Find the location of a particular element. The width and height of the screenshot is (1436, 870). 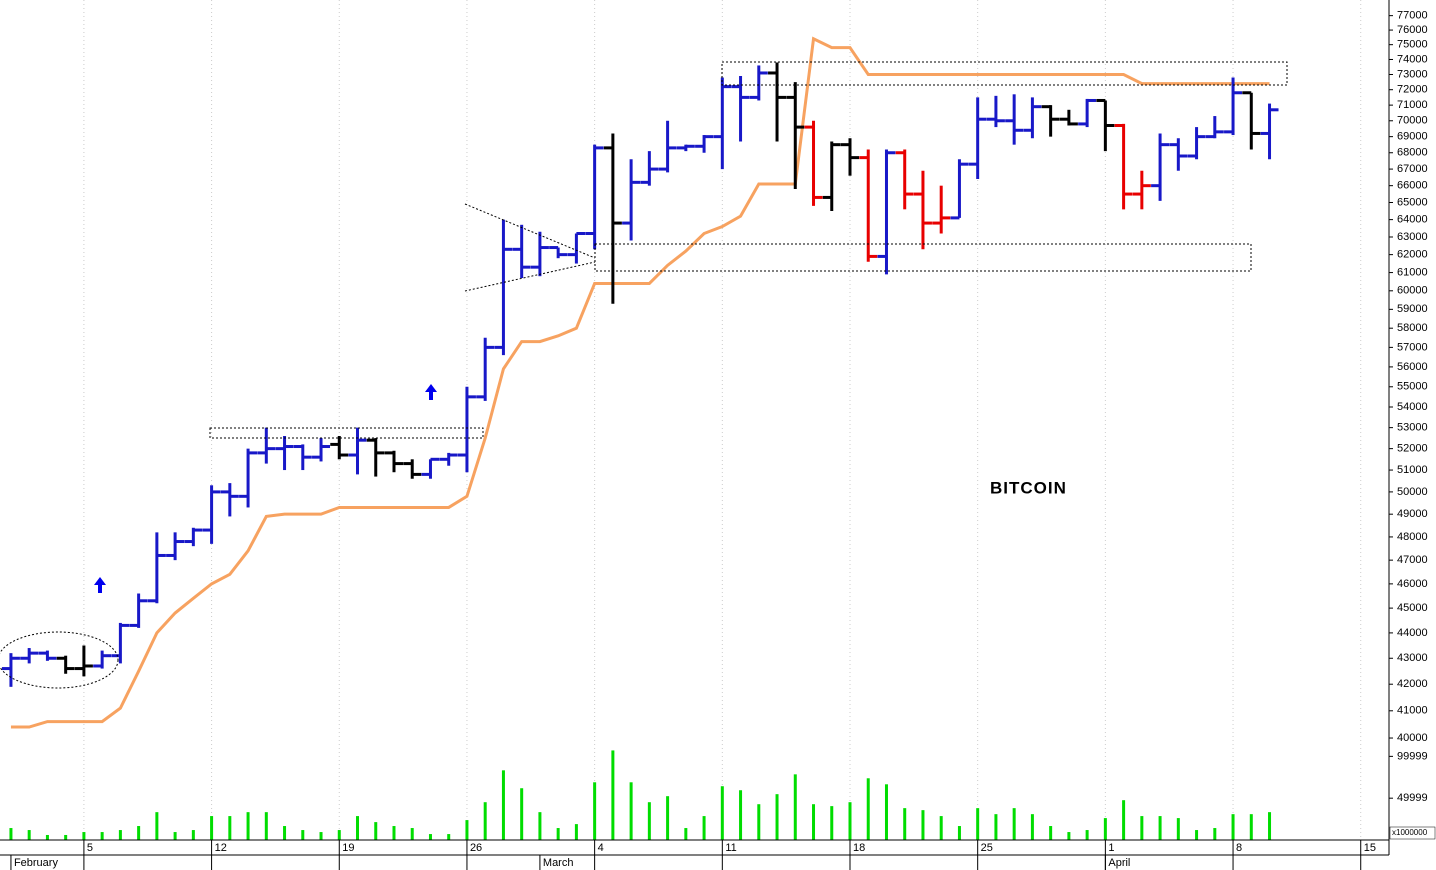

y-tick-label: 59000 is located at coordinates (1412, 309).